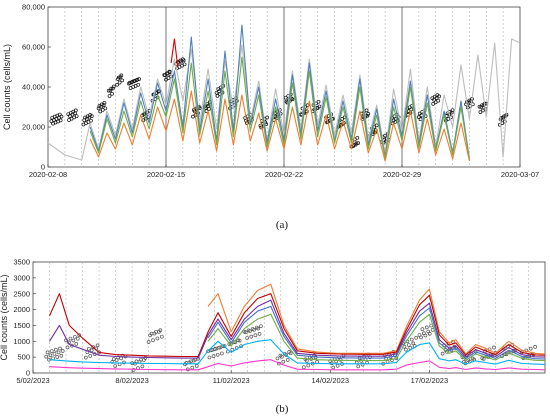 This screenshot has width=550, height=418. I want to click on y-axis-label: Cell counts (cells/mL), so click(7, 87).